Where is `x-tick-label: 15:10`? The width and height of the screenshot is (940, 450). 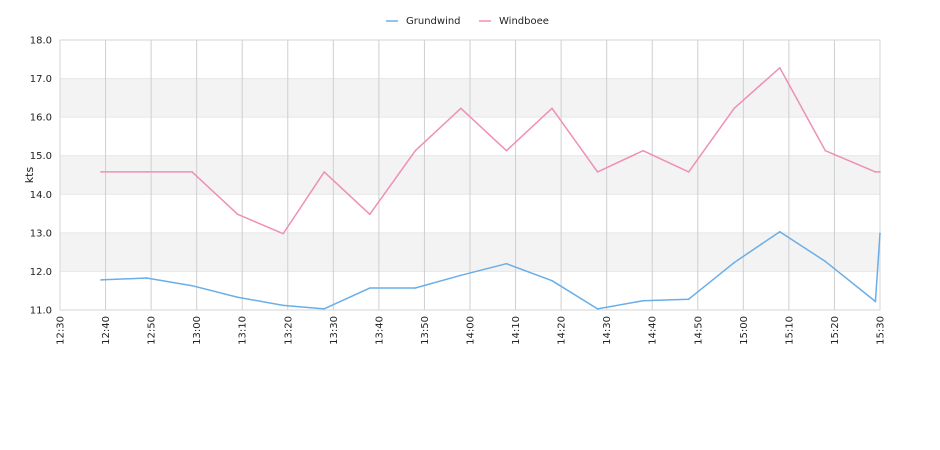 x-tick-label: 15:10 is located at coordinates (789, 330).